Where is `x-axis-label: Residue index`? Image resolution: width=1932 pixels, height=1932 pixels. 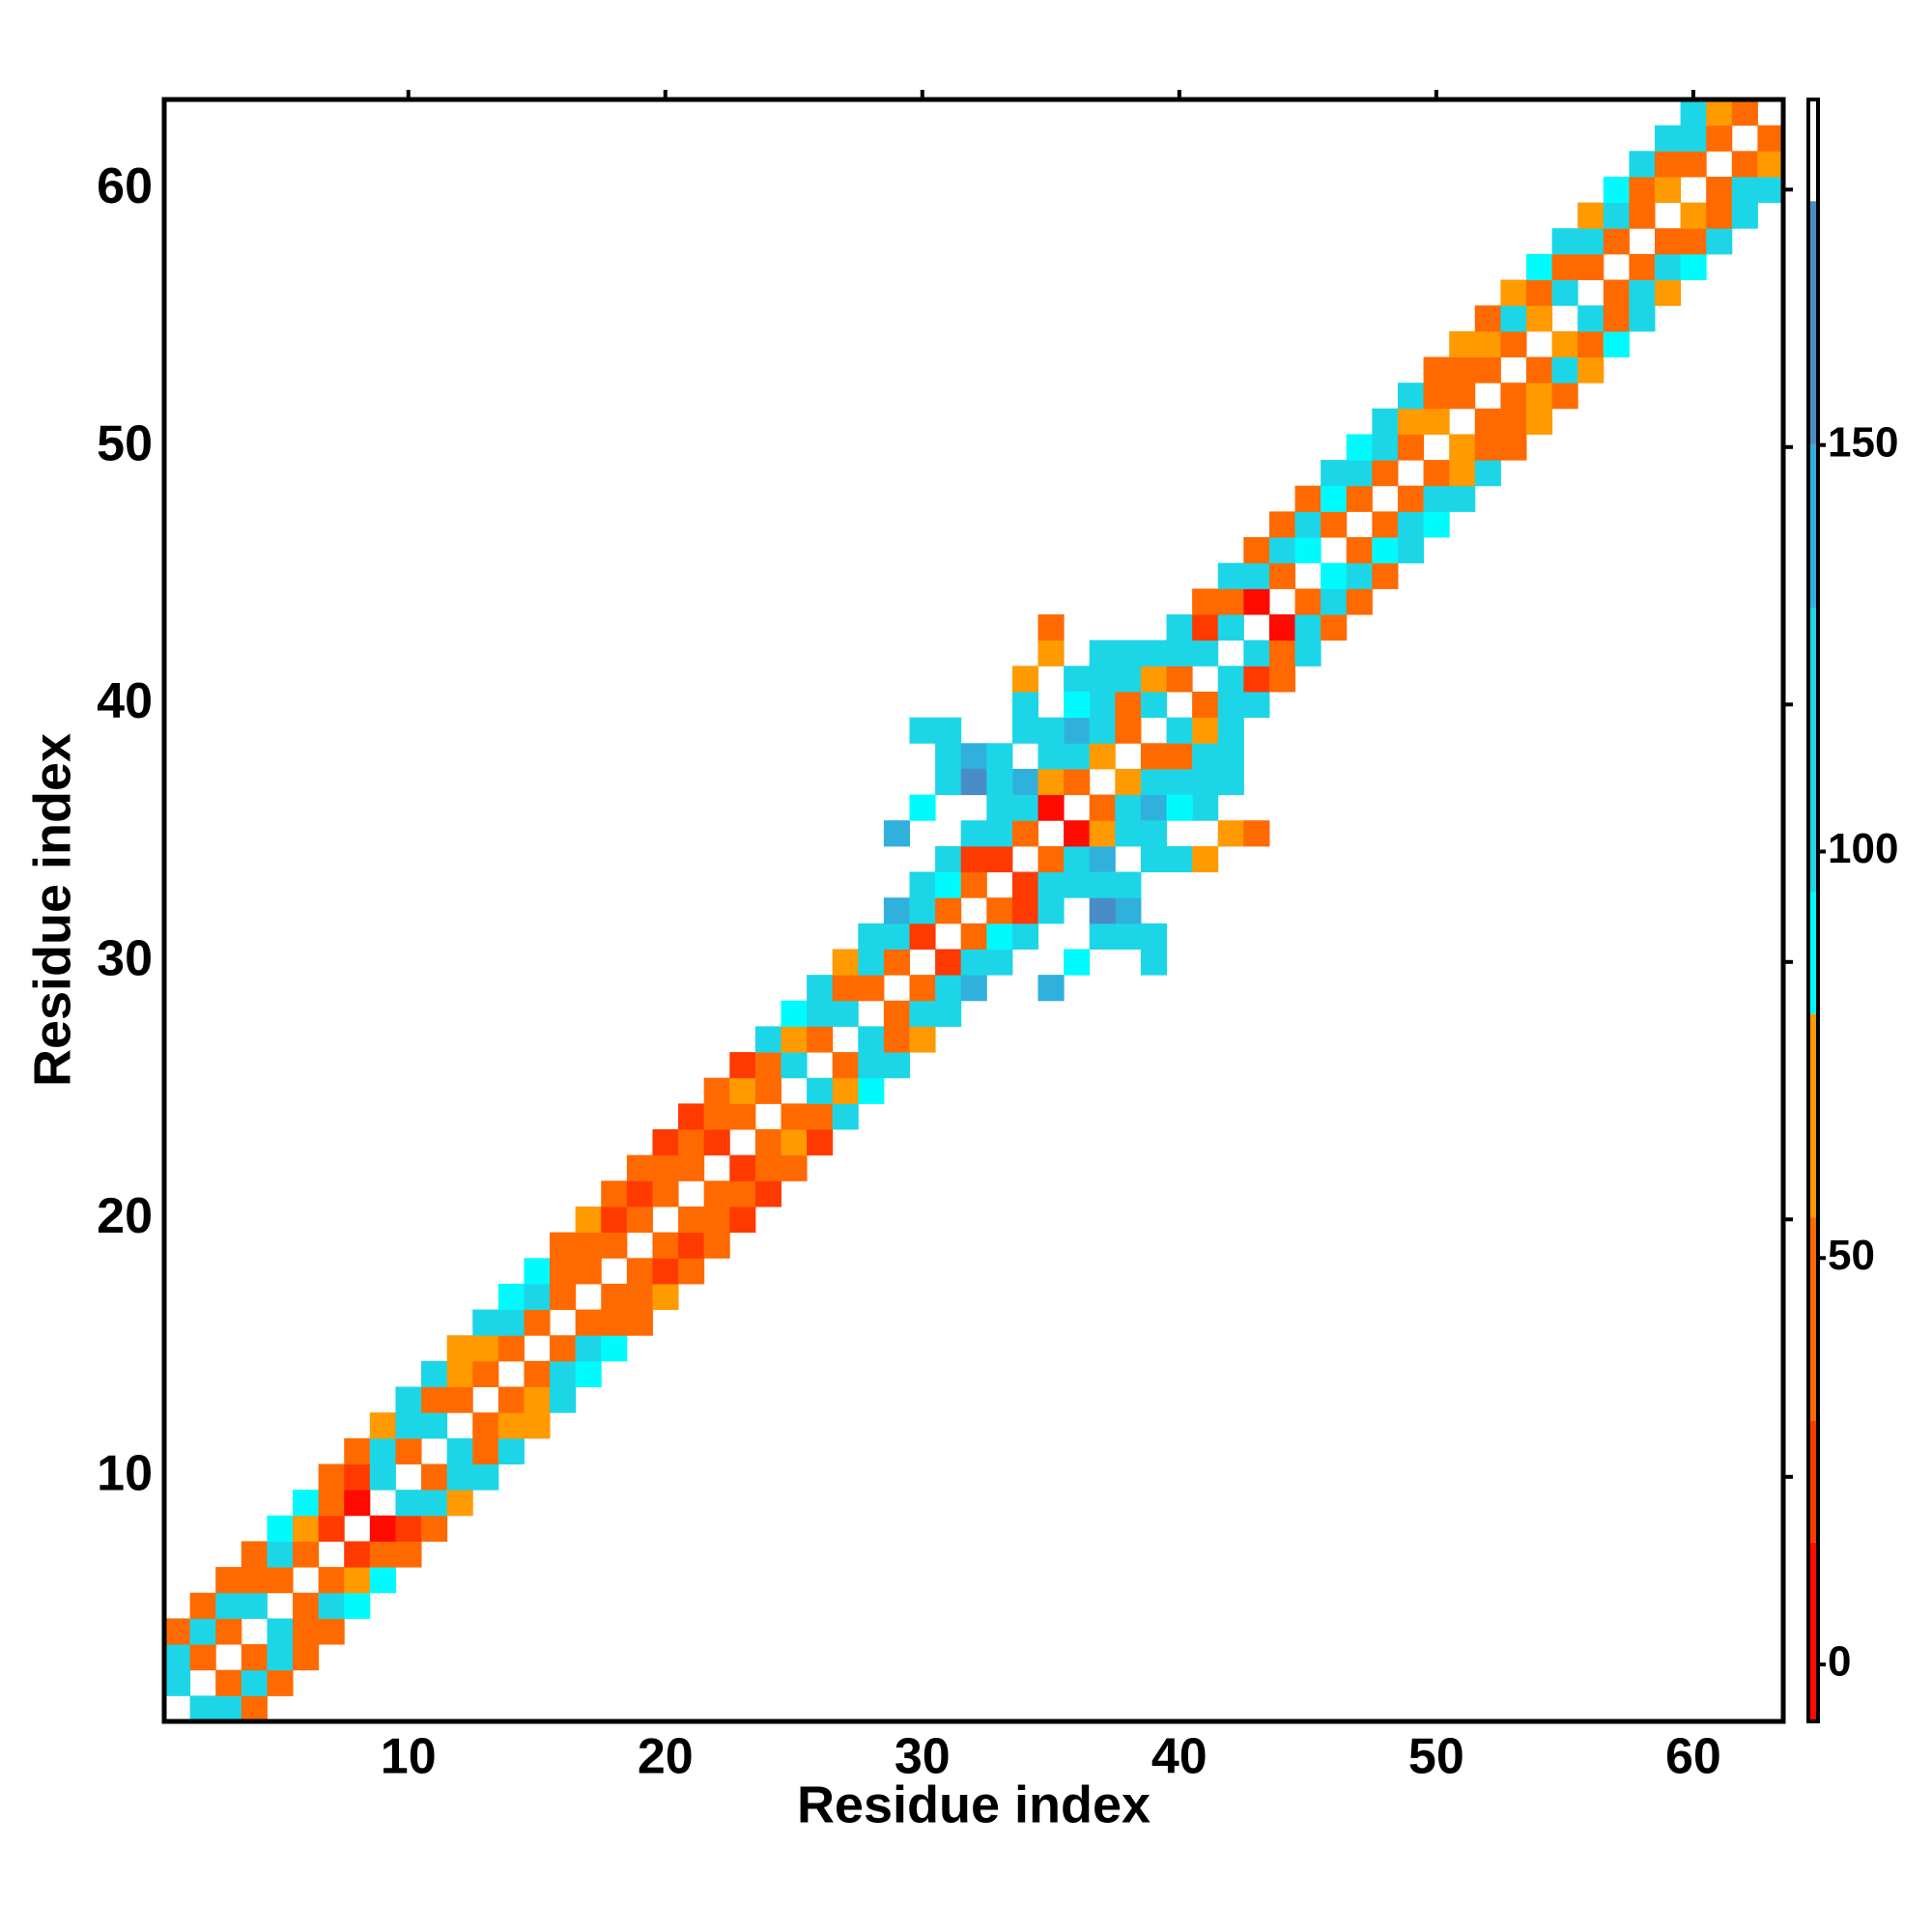 x-axis-label: Residue index is located at coordinates (974, 1804).